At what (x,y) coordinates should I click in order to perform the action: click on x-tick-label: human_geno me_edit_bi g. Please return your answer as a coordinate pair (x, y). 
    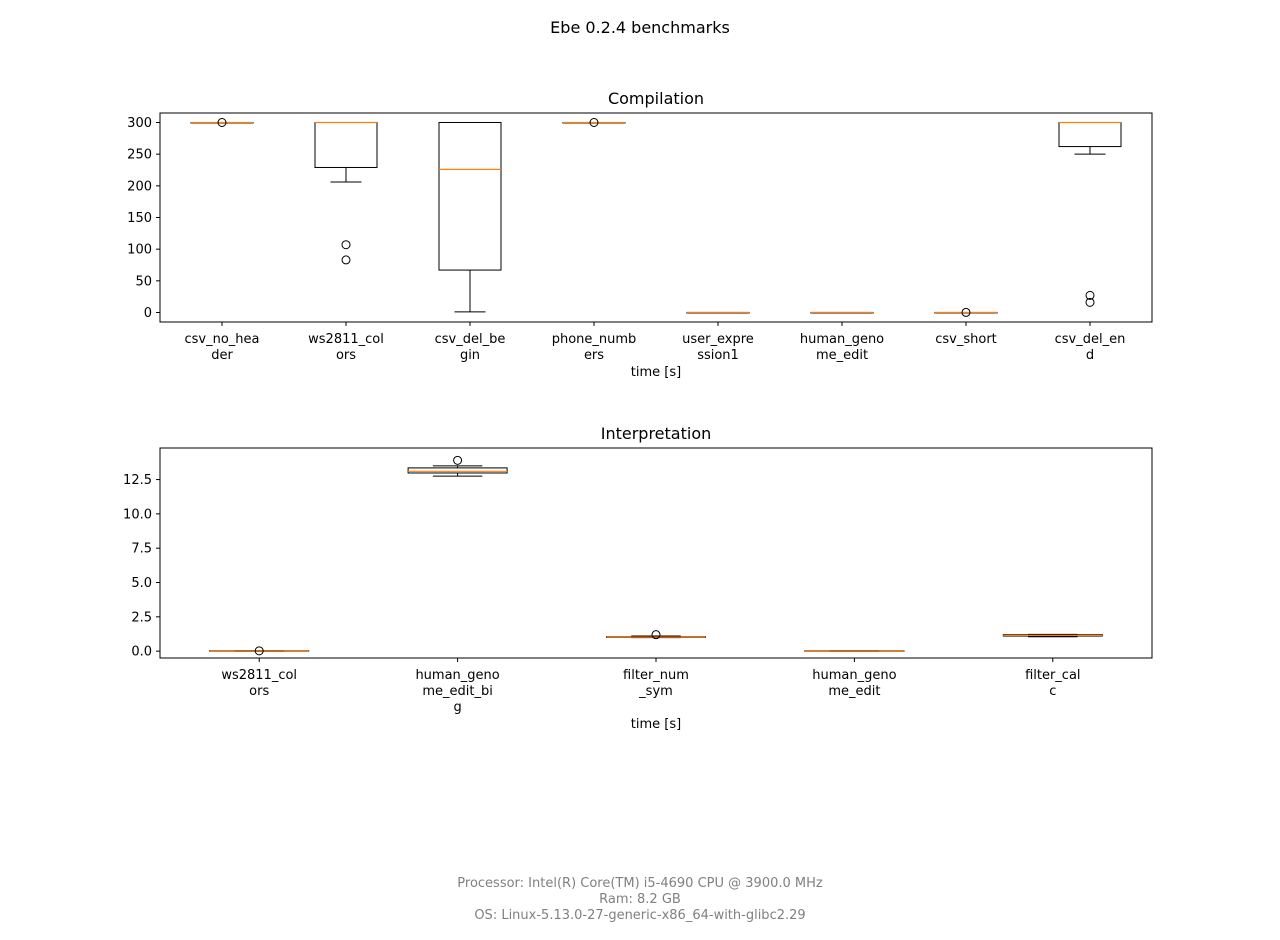
    Looking at the image, I should click on (457, 691).